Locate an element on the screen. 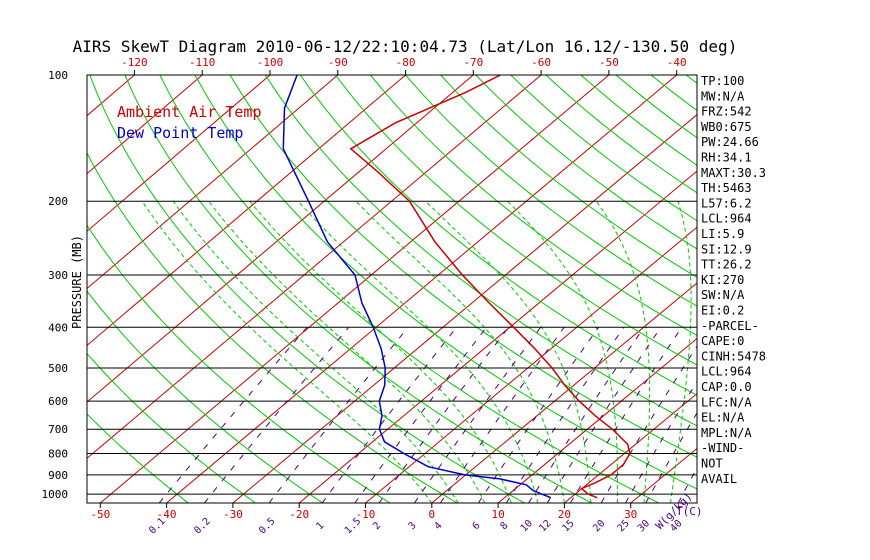 The height and width of the screenshot is (560, 870). stat-entry: FRZ:542 is located at coordinates (726, 112).